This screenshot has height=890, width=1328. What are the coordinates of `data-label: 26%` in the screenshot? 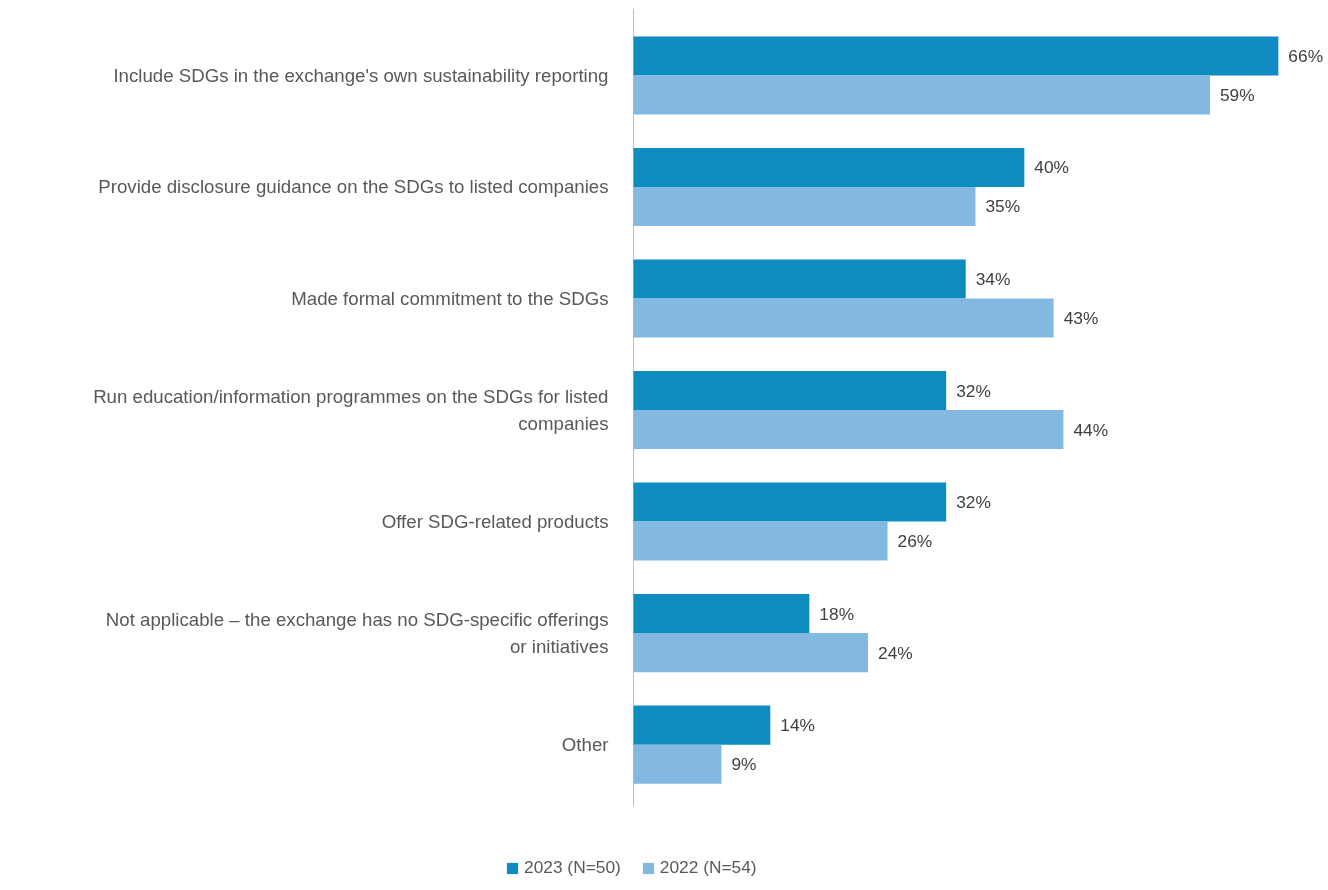 It's located at (915, 541).